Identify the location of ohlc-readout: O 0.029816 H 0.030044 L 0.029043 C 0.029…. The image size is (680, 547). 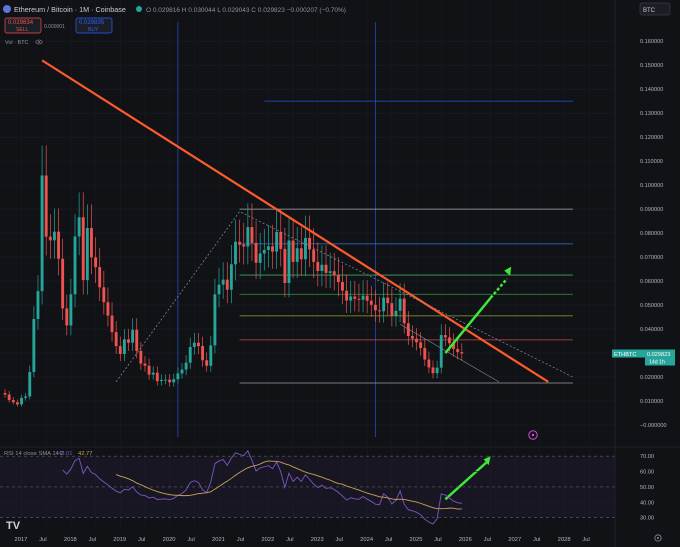
(246, 10).